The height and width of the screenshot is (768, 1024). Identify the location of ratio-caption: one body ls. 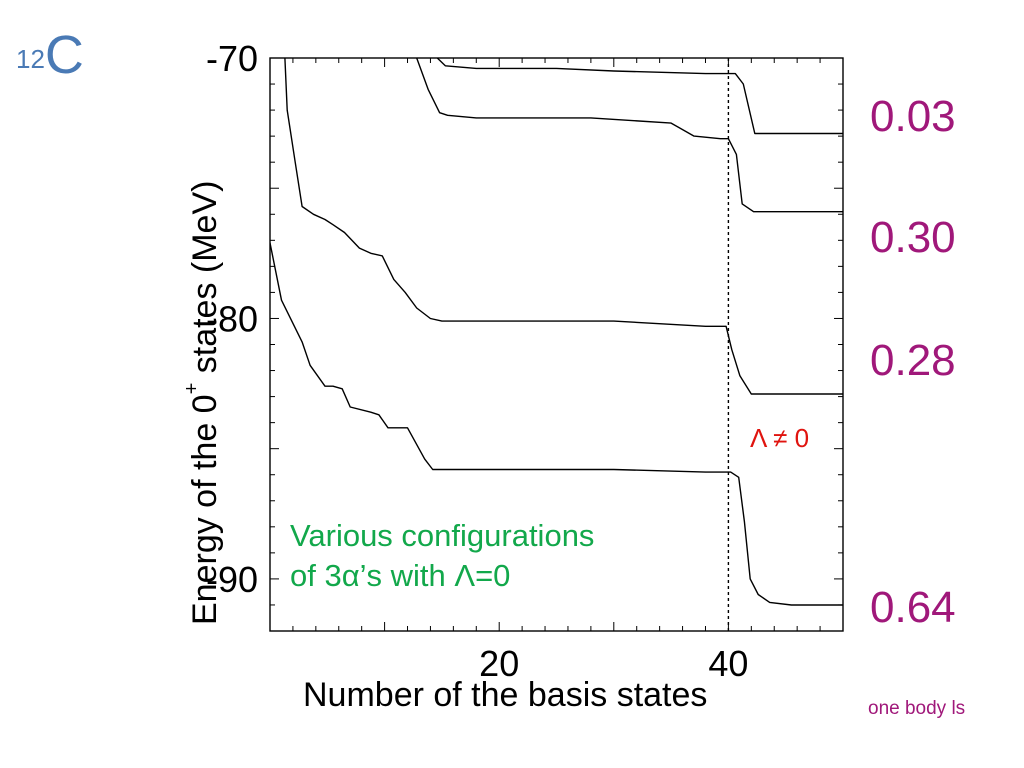
(917, 708).